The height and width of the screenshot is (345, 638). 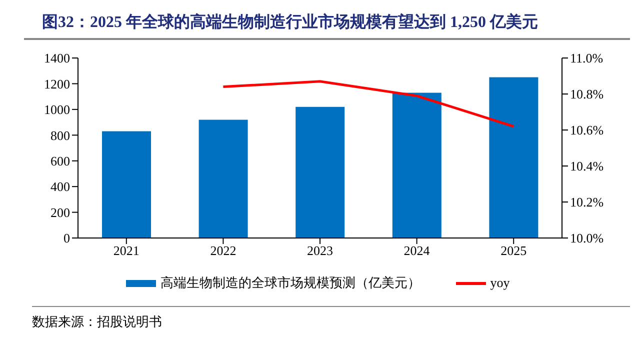 I want to click on line-series, so click(x=368, y=104).